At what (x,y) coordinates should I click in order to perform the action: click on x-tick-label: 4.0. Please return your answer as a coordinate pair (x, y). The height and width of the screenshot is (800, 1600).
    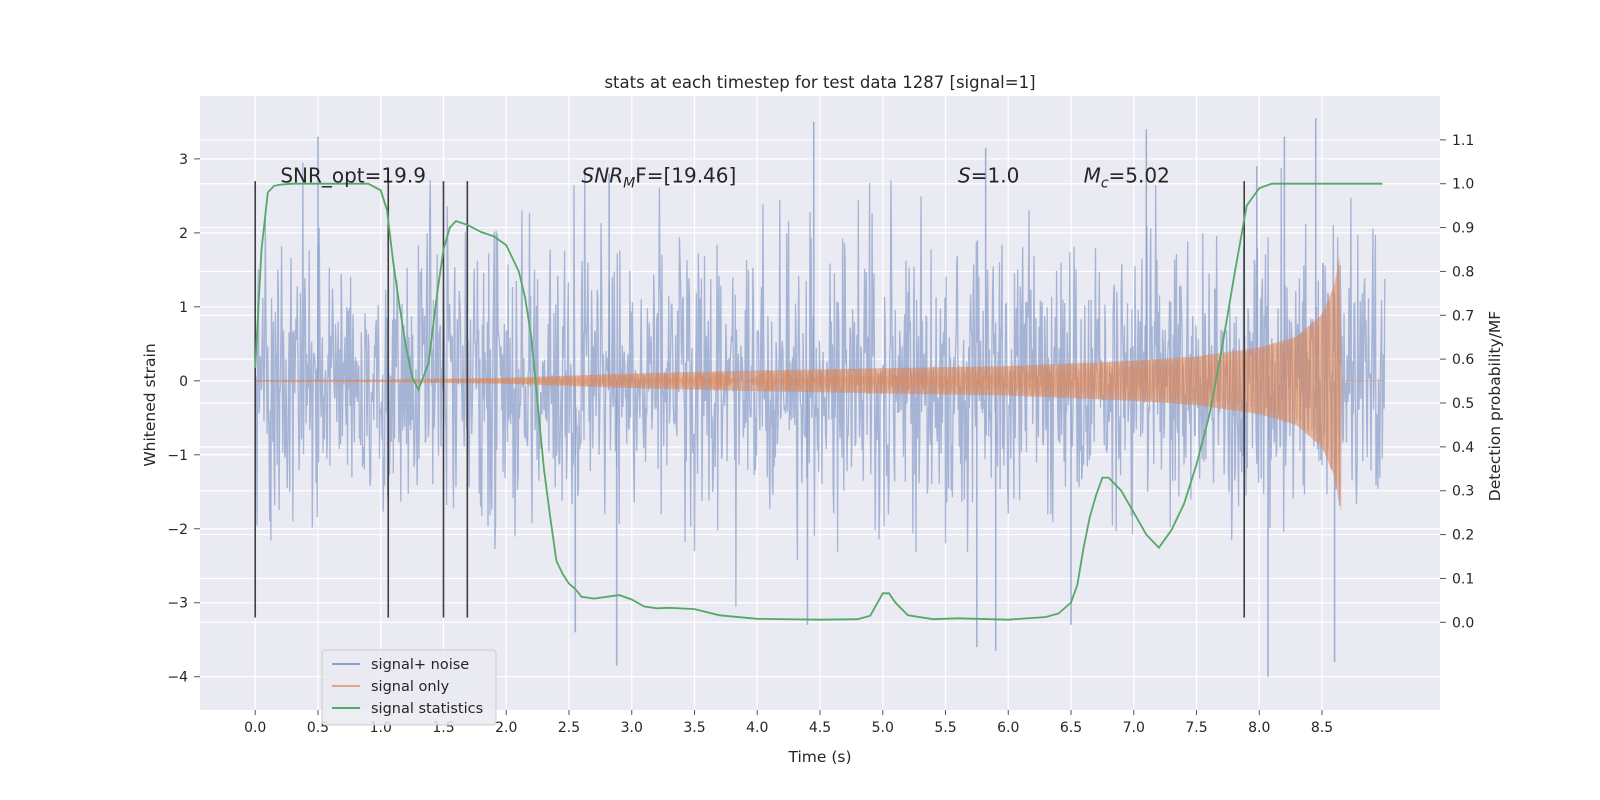
    Looking at the image, I should click on (757, 728).